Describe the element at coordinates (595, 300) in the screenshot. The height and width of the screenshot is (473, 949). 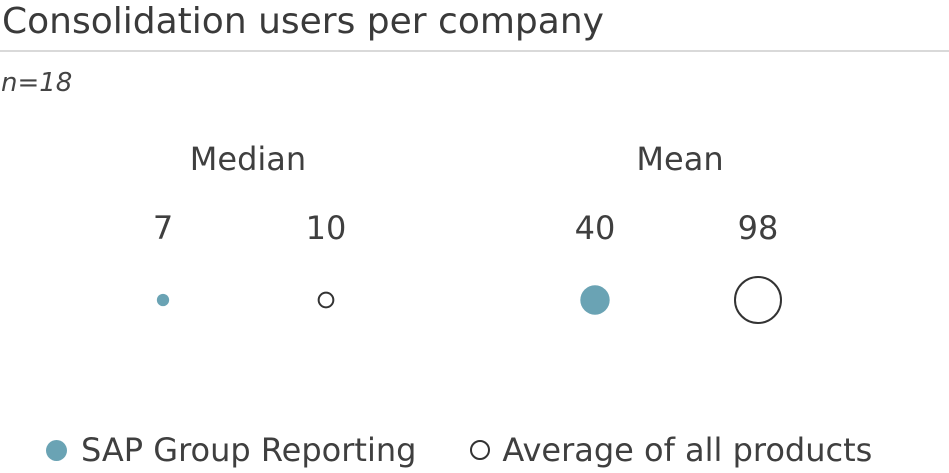
I see `bubble-mean-sap-group-reporting` at that location.